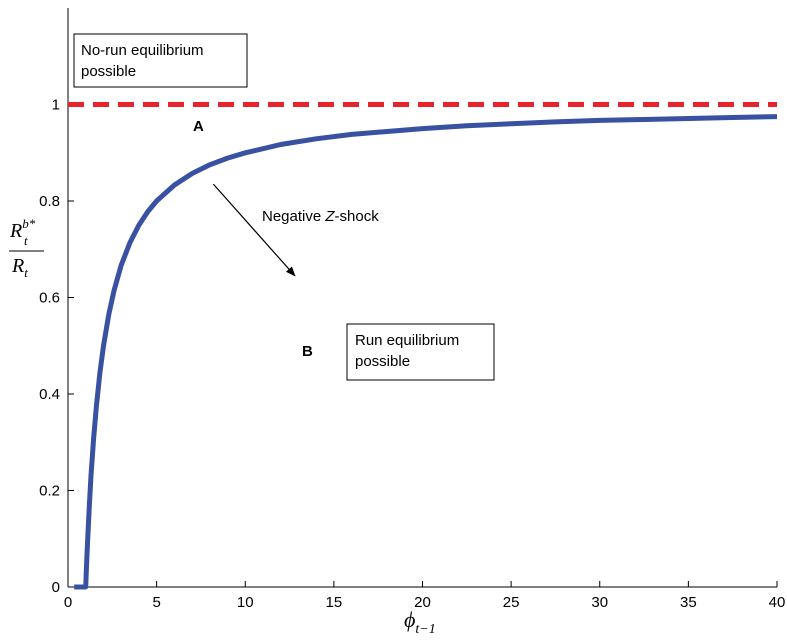  Describe the element at coordinates (49, 491) in the screenshot. I see `y-tick-label-1: 0.2` at that location.